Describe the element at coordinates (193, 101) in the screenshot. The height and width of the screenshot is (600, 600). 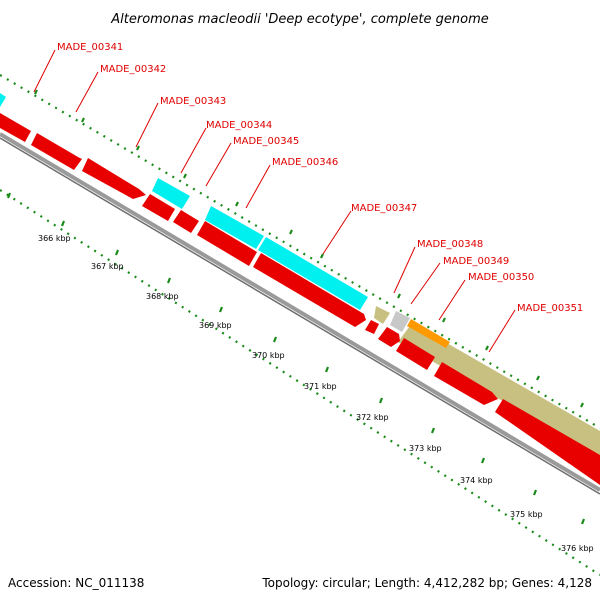
I see `gene-label: MADE_00343` at that location.